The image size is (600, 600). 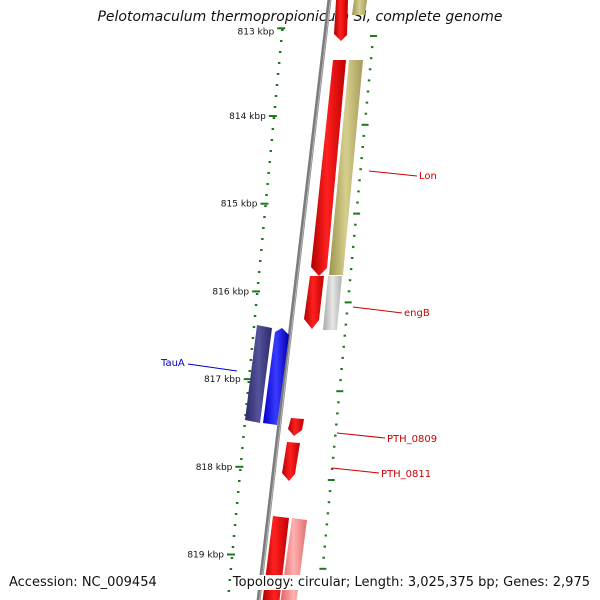 What do you see at coordinates (359, 7) in the screenshot?
I see `olive-feature-top` at bounding box center [359, 7].